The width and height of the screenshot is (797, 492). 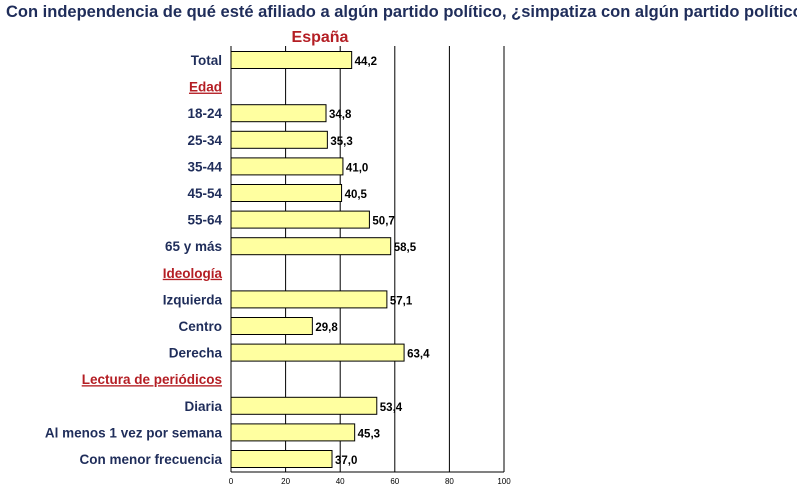 What do you see at coordinates (405, 248) in the screenshot?
I see `bar-value-label: 58,5` at bounding box center [405, 248].